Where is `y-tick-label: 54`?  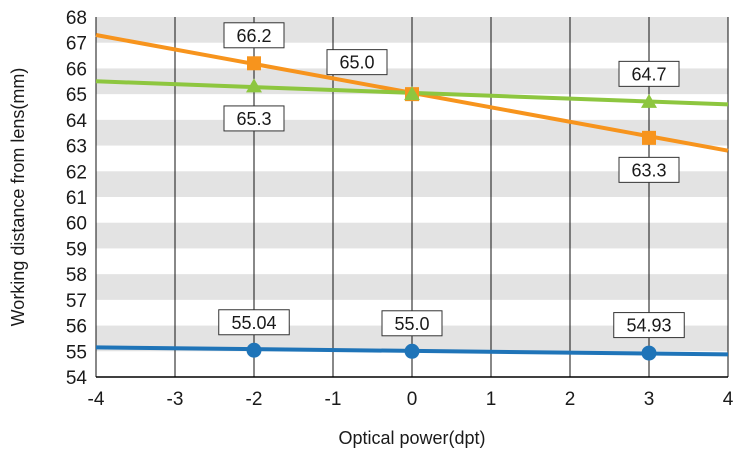
y-tick-label: 54 is located at coordinates (77, 378).